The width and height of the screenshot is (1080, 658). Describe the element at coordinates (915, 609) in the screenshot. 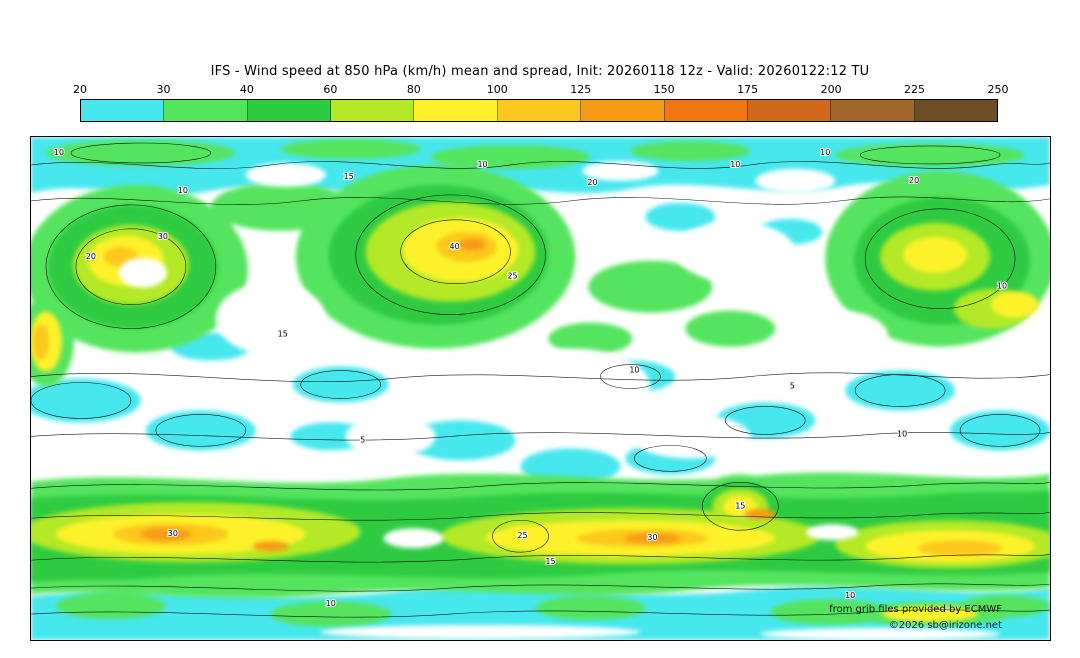

I see `attribution-source: from grib files provided by ECMWF` at that location.